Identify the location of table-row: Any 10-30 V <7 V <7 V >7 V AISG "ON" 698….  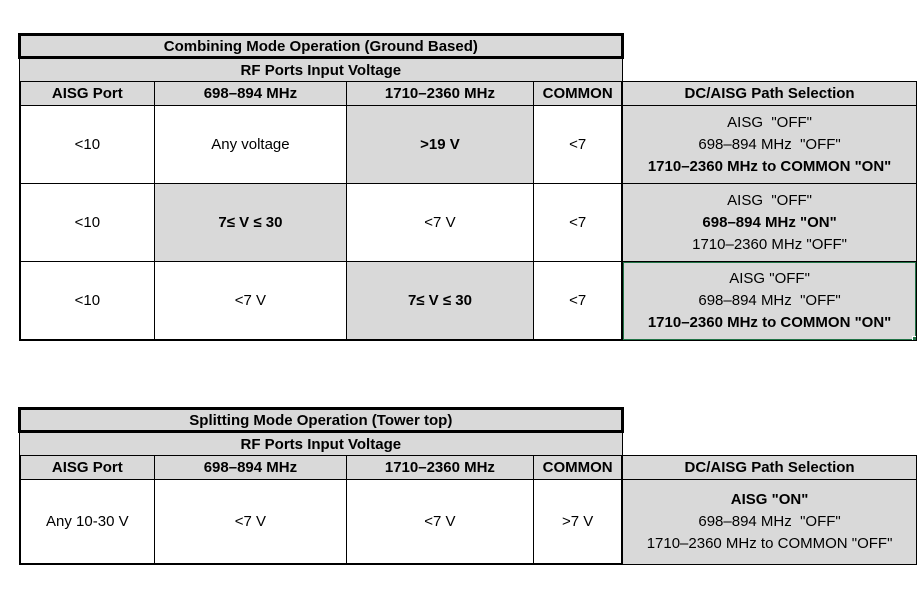
(467, 522).